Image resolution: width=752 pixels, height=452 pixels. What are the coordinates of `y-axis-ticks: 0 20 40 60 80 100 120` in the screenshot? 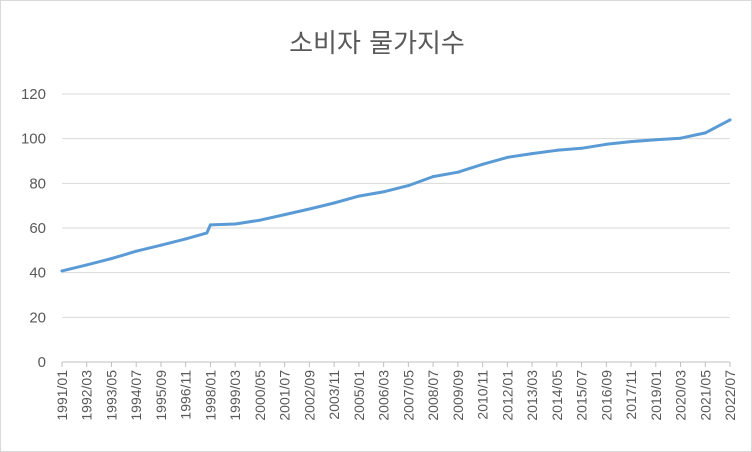 It's located at (33, 228).